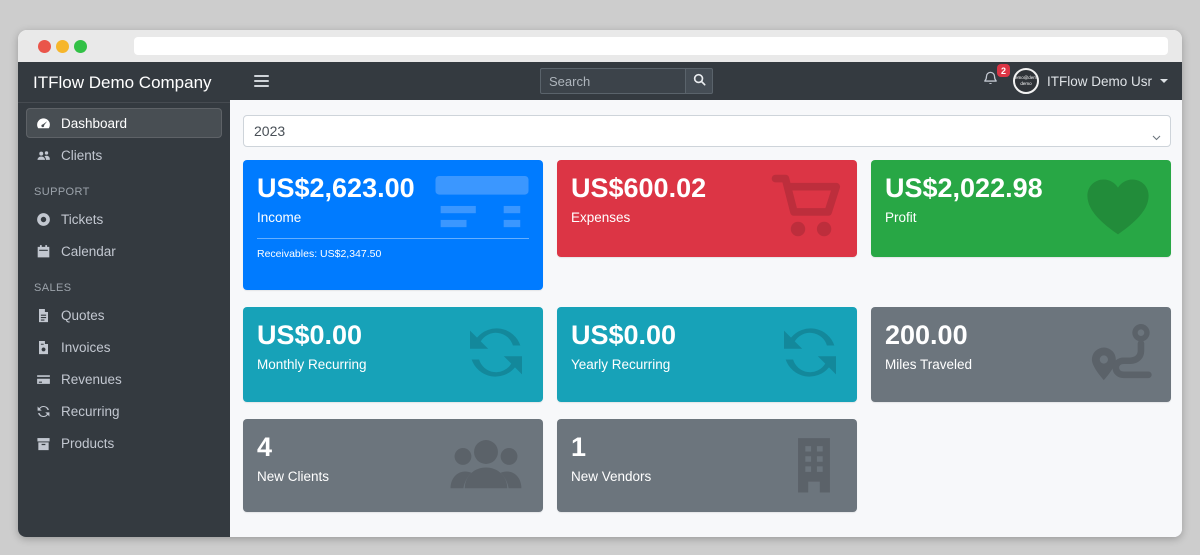  Describe the element at coordinates (651, 46) in the screenshot. I see `url-bar` at that location.